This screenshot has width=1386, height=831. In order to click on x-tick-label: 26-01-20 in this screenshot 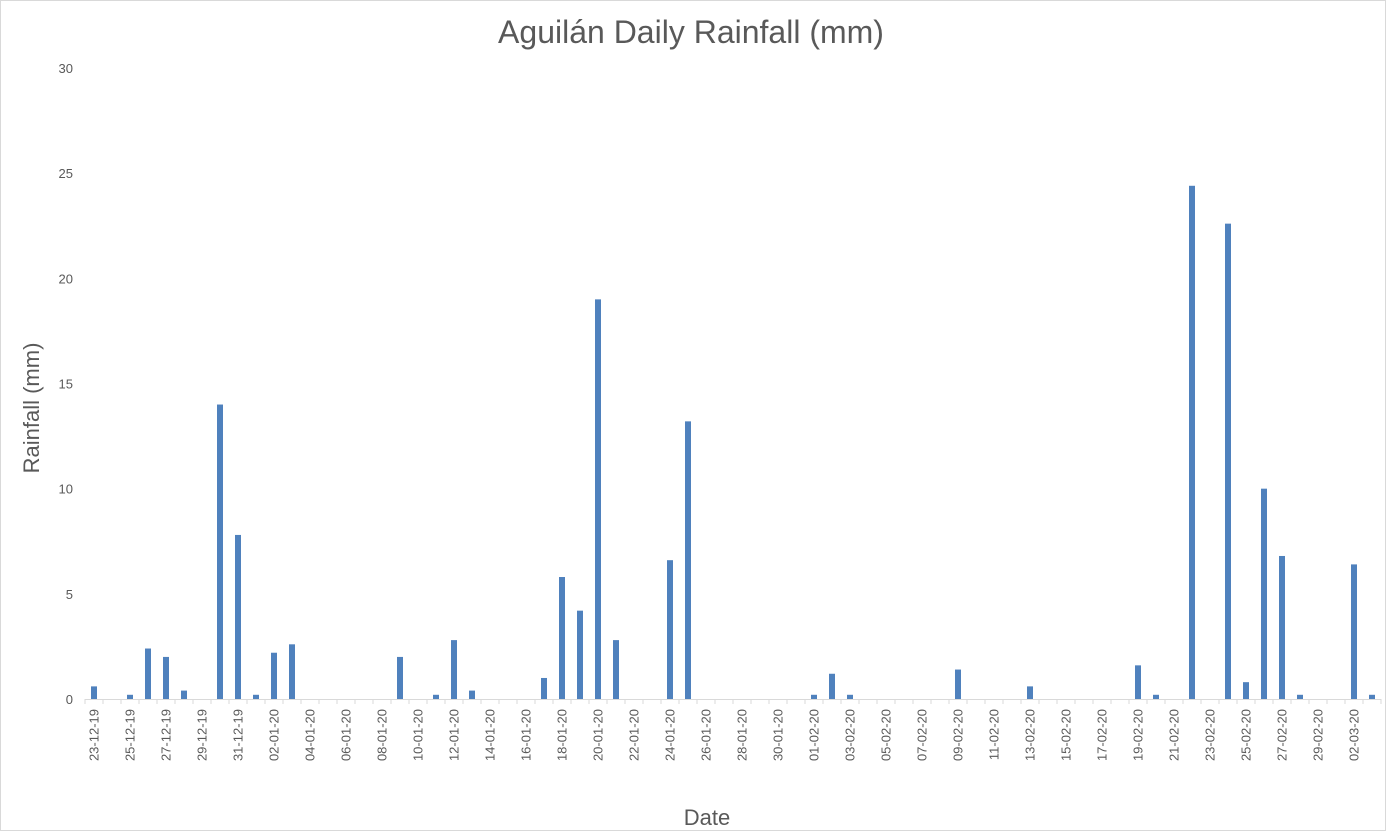, I will do `click(706, 735)`.